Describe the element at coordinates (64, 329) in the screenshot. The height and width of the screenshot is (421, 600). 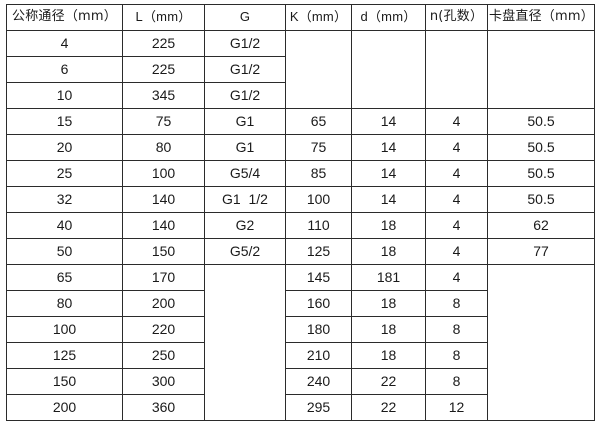
I see `cell-nominal-diameter: 100` at that location.